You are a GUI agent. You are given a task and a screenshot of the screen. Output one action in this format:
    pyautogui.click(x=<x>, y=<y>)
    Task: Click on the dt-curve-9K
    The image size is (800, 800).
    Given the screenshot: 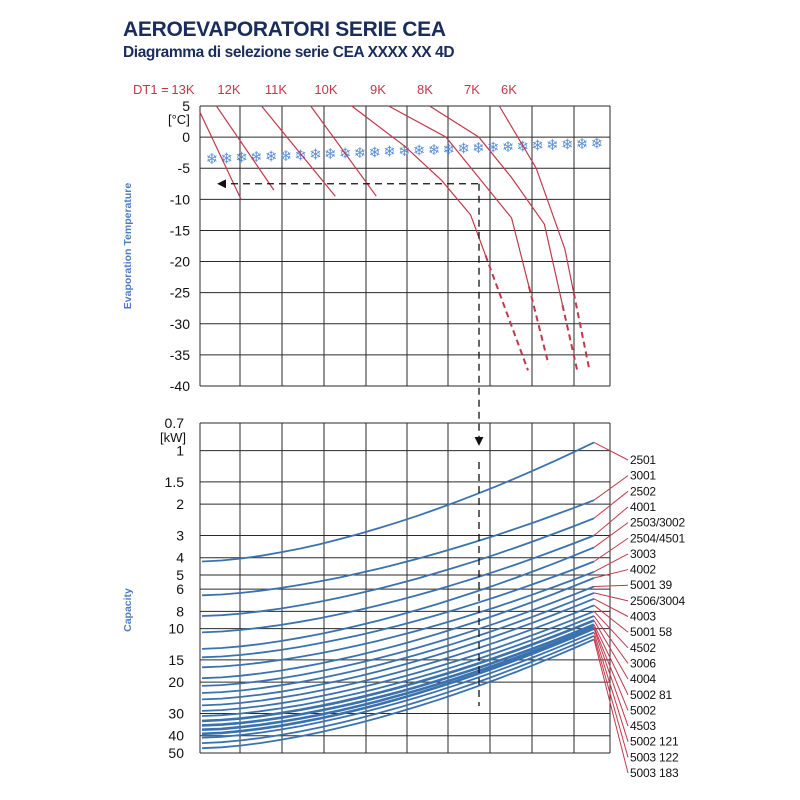 What is the action you would take?
    pyautogui.click(x=419, y=180)
    